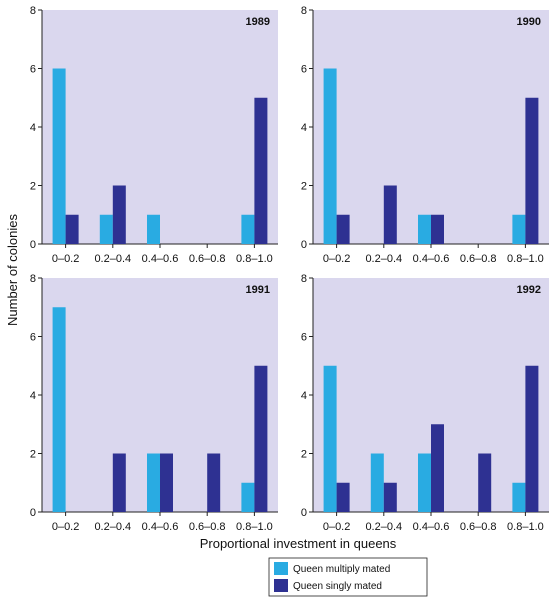 Image resolution: width=558 pixels, height=600 pixels. What do you see at coordinates (337, 586) in the screenshot?
I see `legend-label-singly: Queen singly mated` at bounding box center [337, 586].